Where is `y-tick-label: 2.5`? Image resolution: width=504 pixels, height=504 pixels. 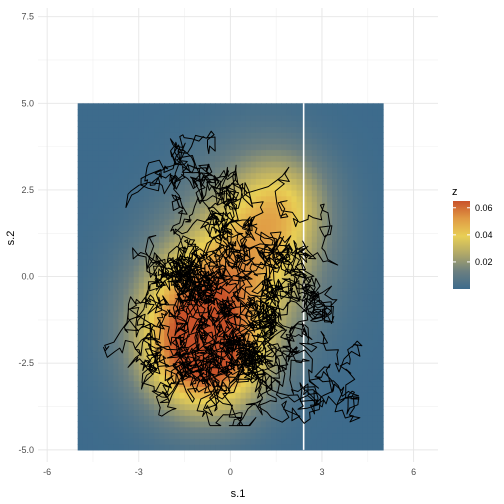 y-tick-label: 2.5 is located at coordinates (27, 190).